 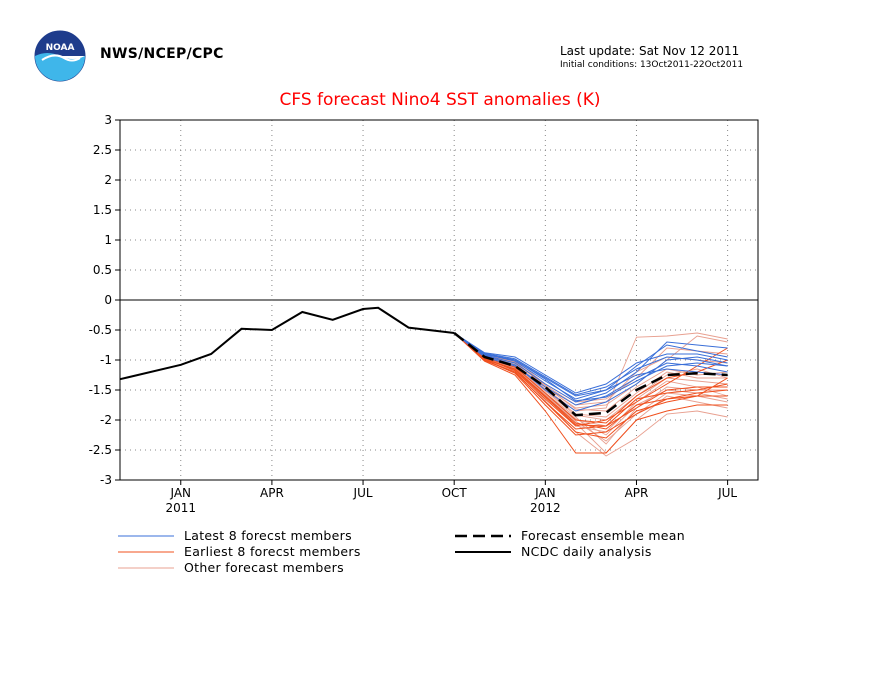 What do you see at coordinates (106, 360) in the screenshot?
I see `y-tick-label: -1` at bounding box center [106, 360].